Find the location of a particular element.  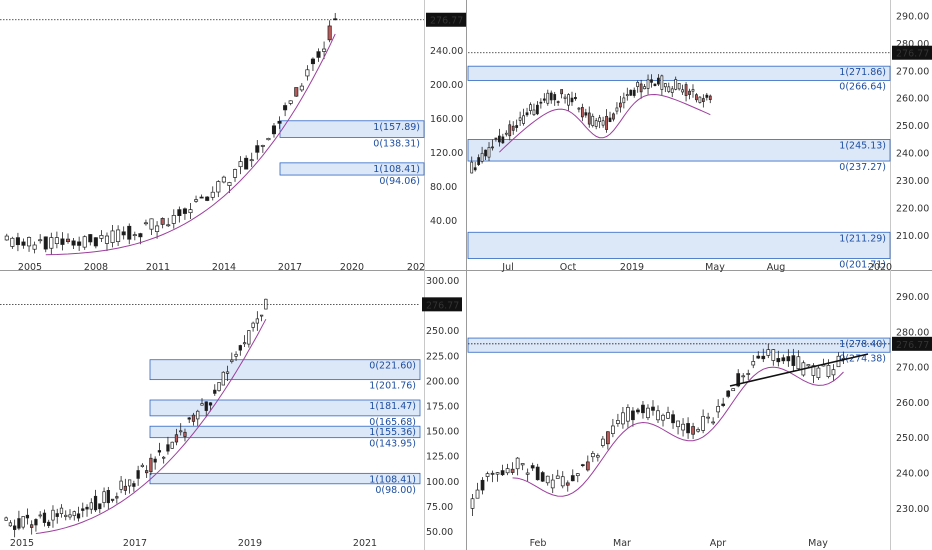

trendline is located at coordinates (799, 370).